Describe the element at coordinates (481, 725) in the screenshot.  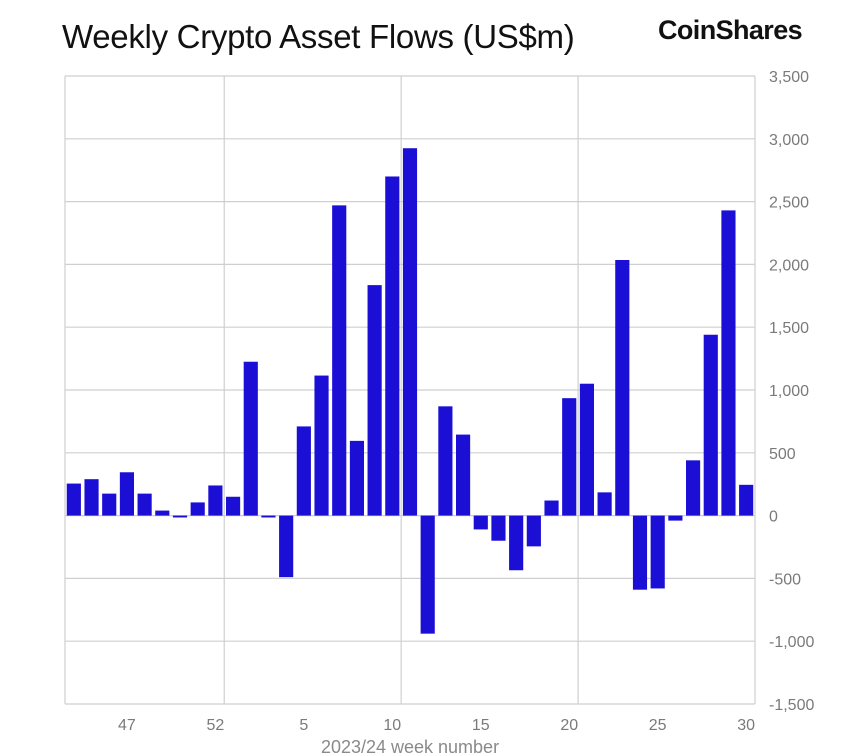
I see `x-tick-label: 15` at that location.